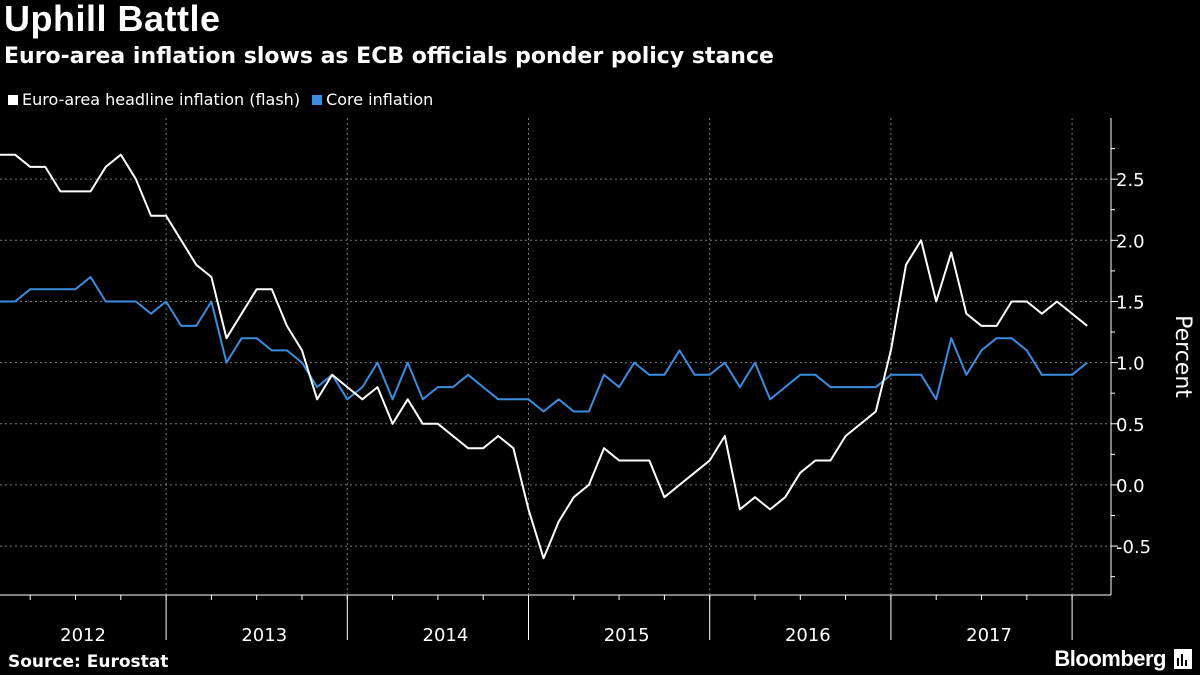 The image size is (1200, 675). I want to click on legend-item-headline: Euro-area headline inflation (flash), so click(154, 99).